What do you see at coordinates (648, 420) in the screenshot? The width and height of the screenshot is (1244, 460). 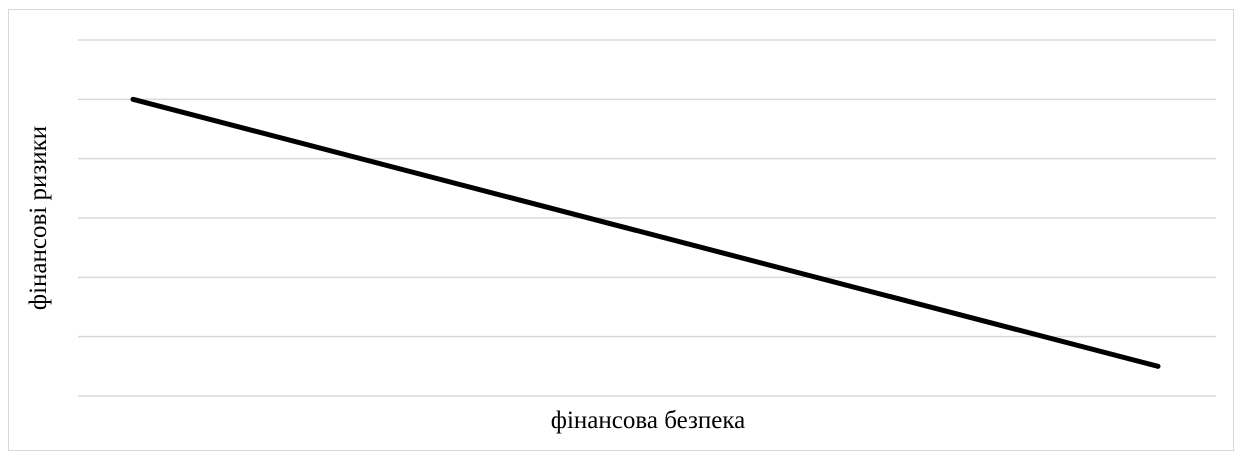 I see `x-axis-title: фінансова безпека` at bounding box center [648, 420].